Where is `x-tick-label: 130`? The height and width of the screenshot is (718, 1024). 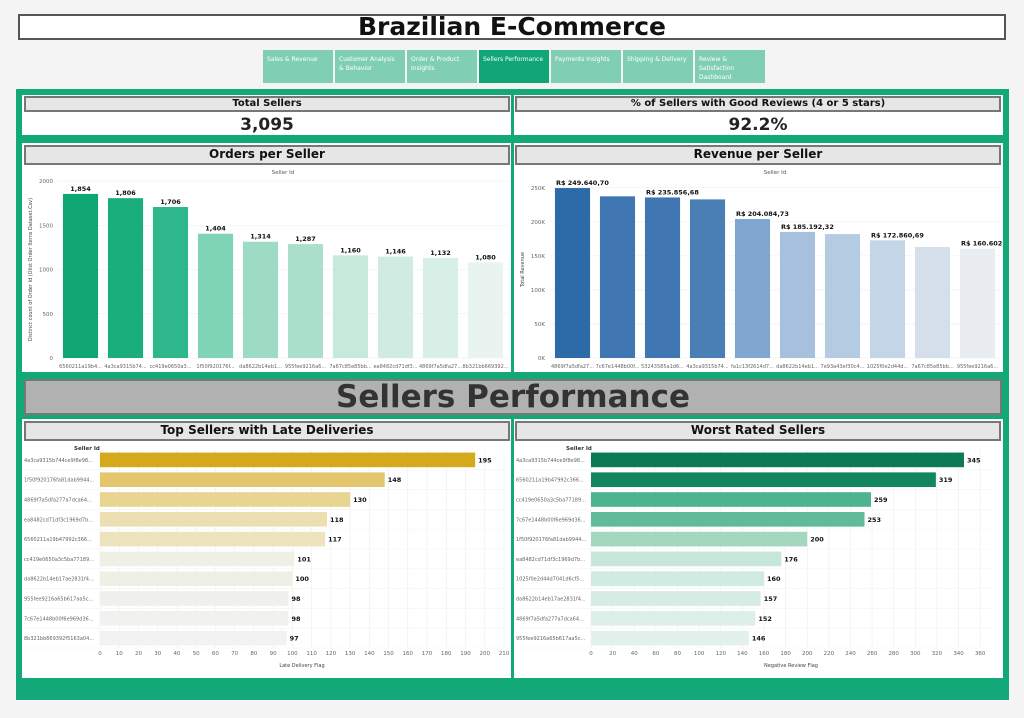 x-tick-label: 130 is located at coordinates (350, 654).